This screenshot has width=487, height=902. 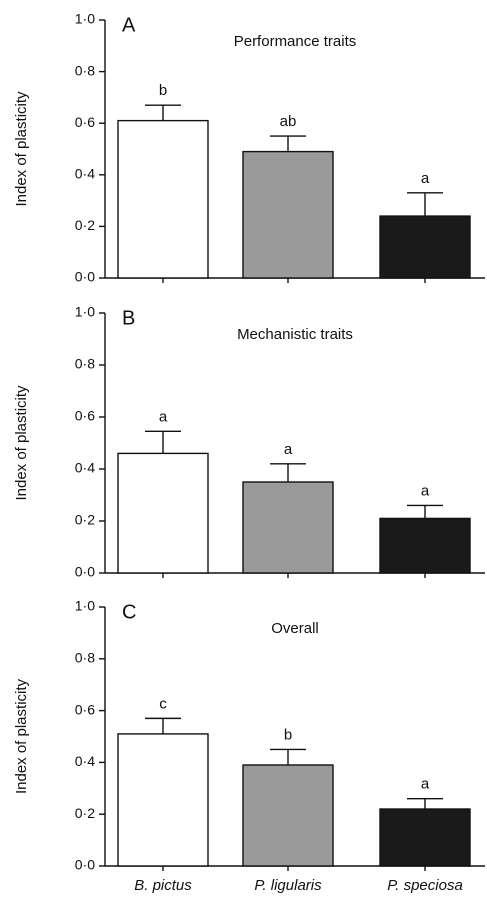 What do you see at coordinates (295, 41) in the screenshot?
I see `panel-title: Performance traits` at bounding box center [295, 41].